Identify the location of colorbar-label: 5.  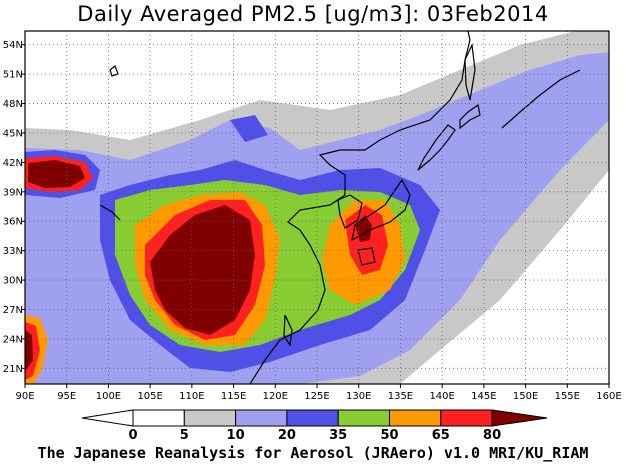
(184, 435).